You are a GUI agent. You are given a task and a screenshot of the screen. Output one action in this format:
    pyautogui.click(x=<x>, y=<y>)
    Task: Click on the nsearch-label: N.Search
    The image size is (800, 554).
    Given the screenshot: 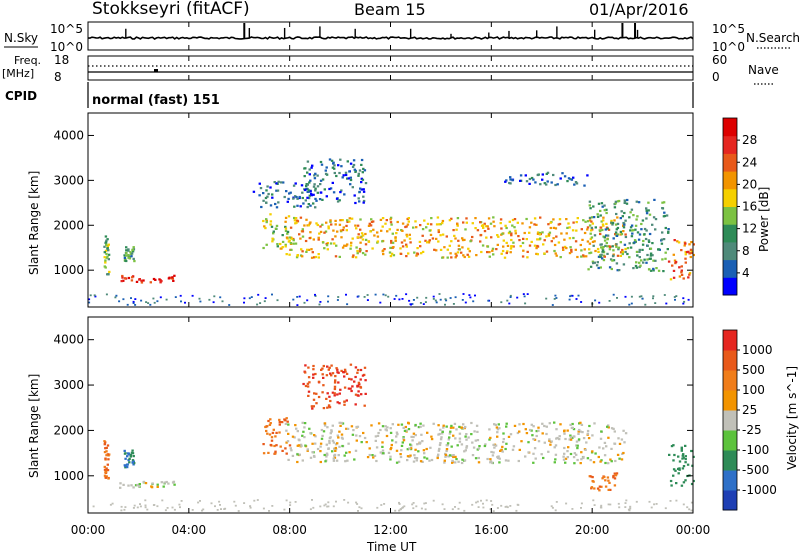 What is the action you would take?
    pyautogui.click(x=773, y=38)
    